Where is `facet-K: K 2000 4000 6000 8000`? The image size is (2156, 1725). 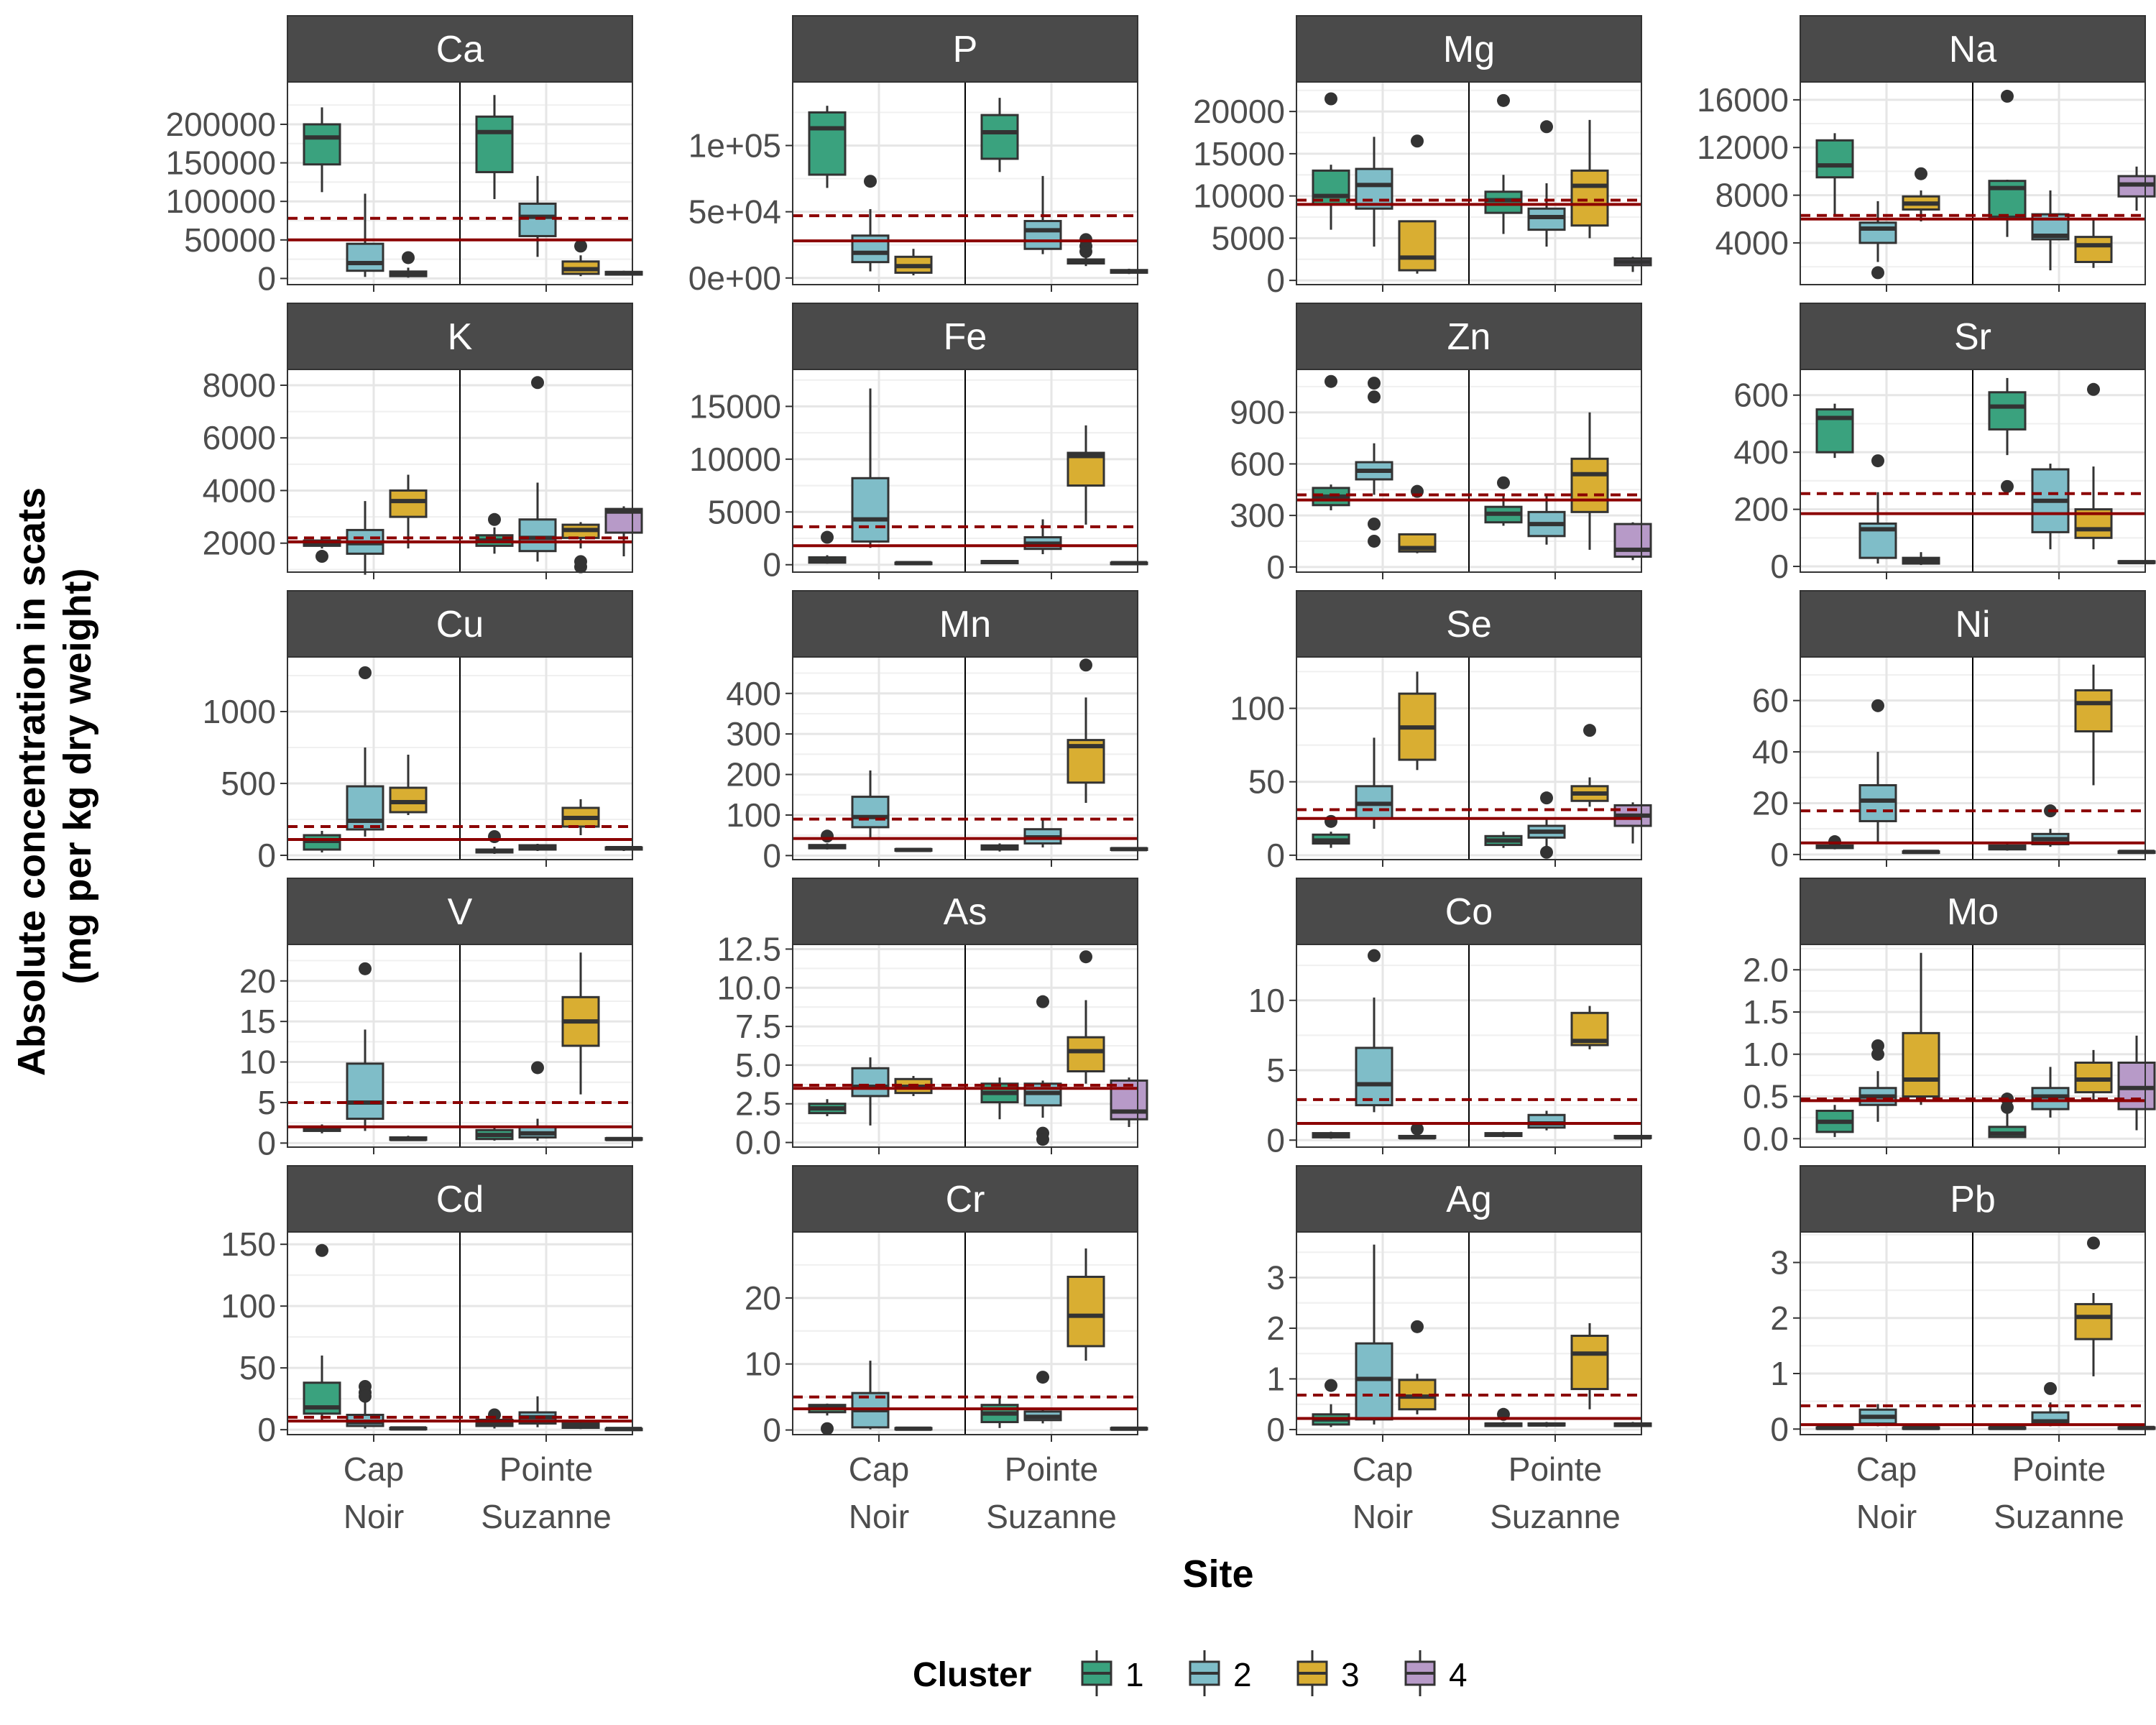
facet-K: K 2000 4000 6000 8000 is located at coordinates (423, 441).